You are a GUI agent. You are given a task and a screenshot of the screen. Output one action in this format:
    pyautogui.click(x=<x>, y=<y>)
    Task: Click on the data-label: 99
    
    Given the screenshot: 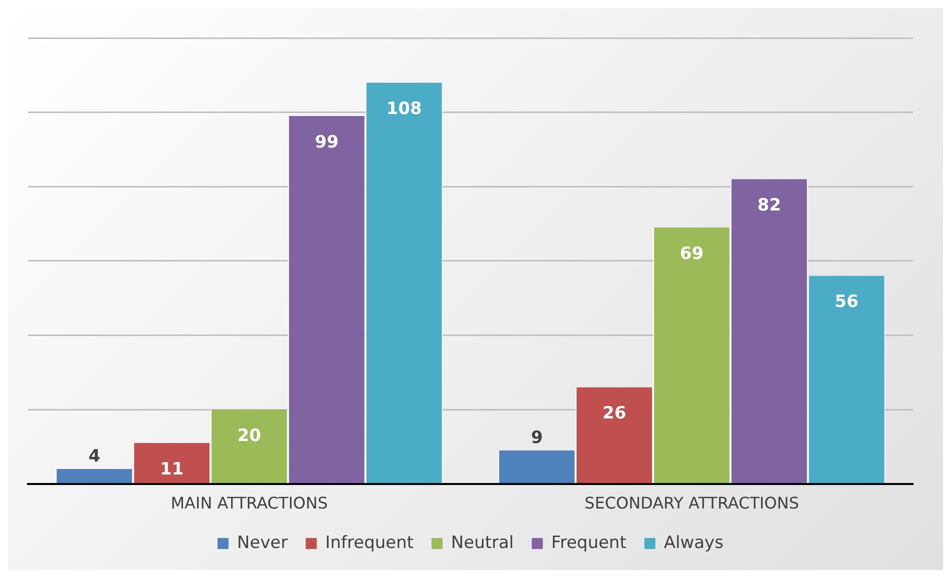 What is the action you would take?
    pyautogui.click(x=326, y=142)
    